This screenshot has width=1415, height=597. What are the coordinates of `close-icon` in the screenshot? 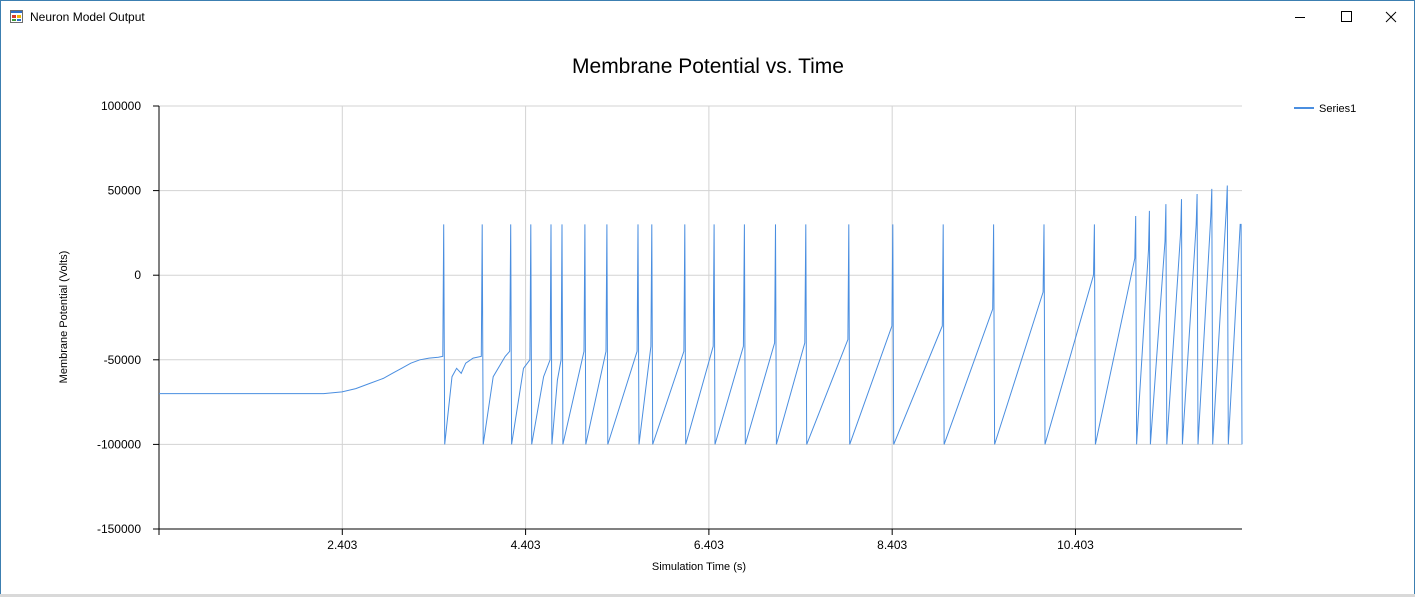 It's located at (1391, 17).